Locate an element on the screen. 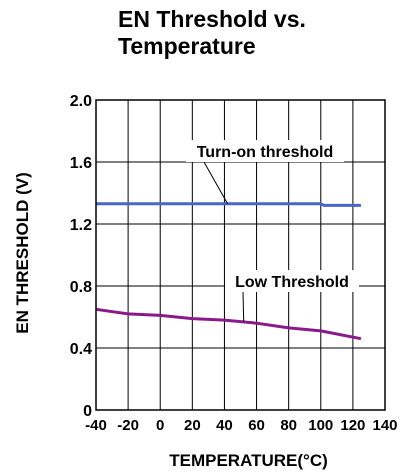 Image resolution: width=417 pixels, height=475 pixels. y-tick-label: 0.4 is located at coordinates (81, 349).